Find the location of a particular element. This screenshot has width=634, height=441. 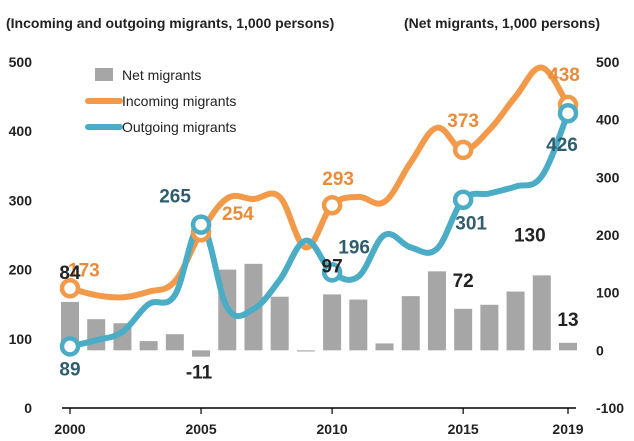

outgoing-label-2015: 301 is located at coordinates (471, 224).